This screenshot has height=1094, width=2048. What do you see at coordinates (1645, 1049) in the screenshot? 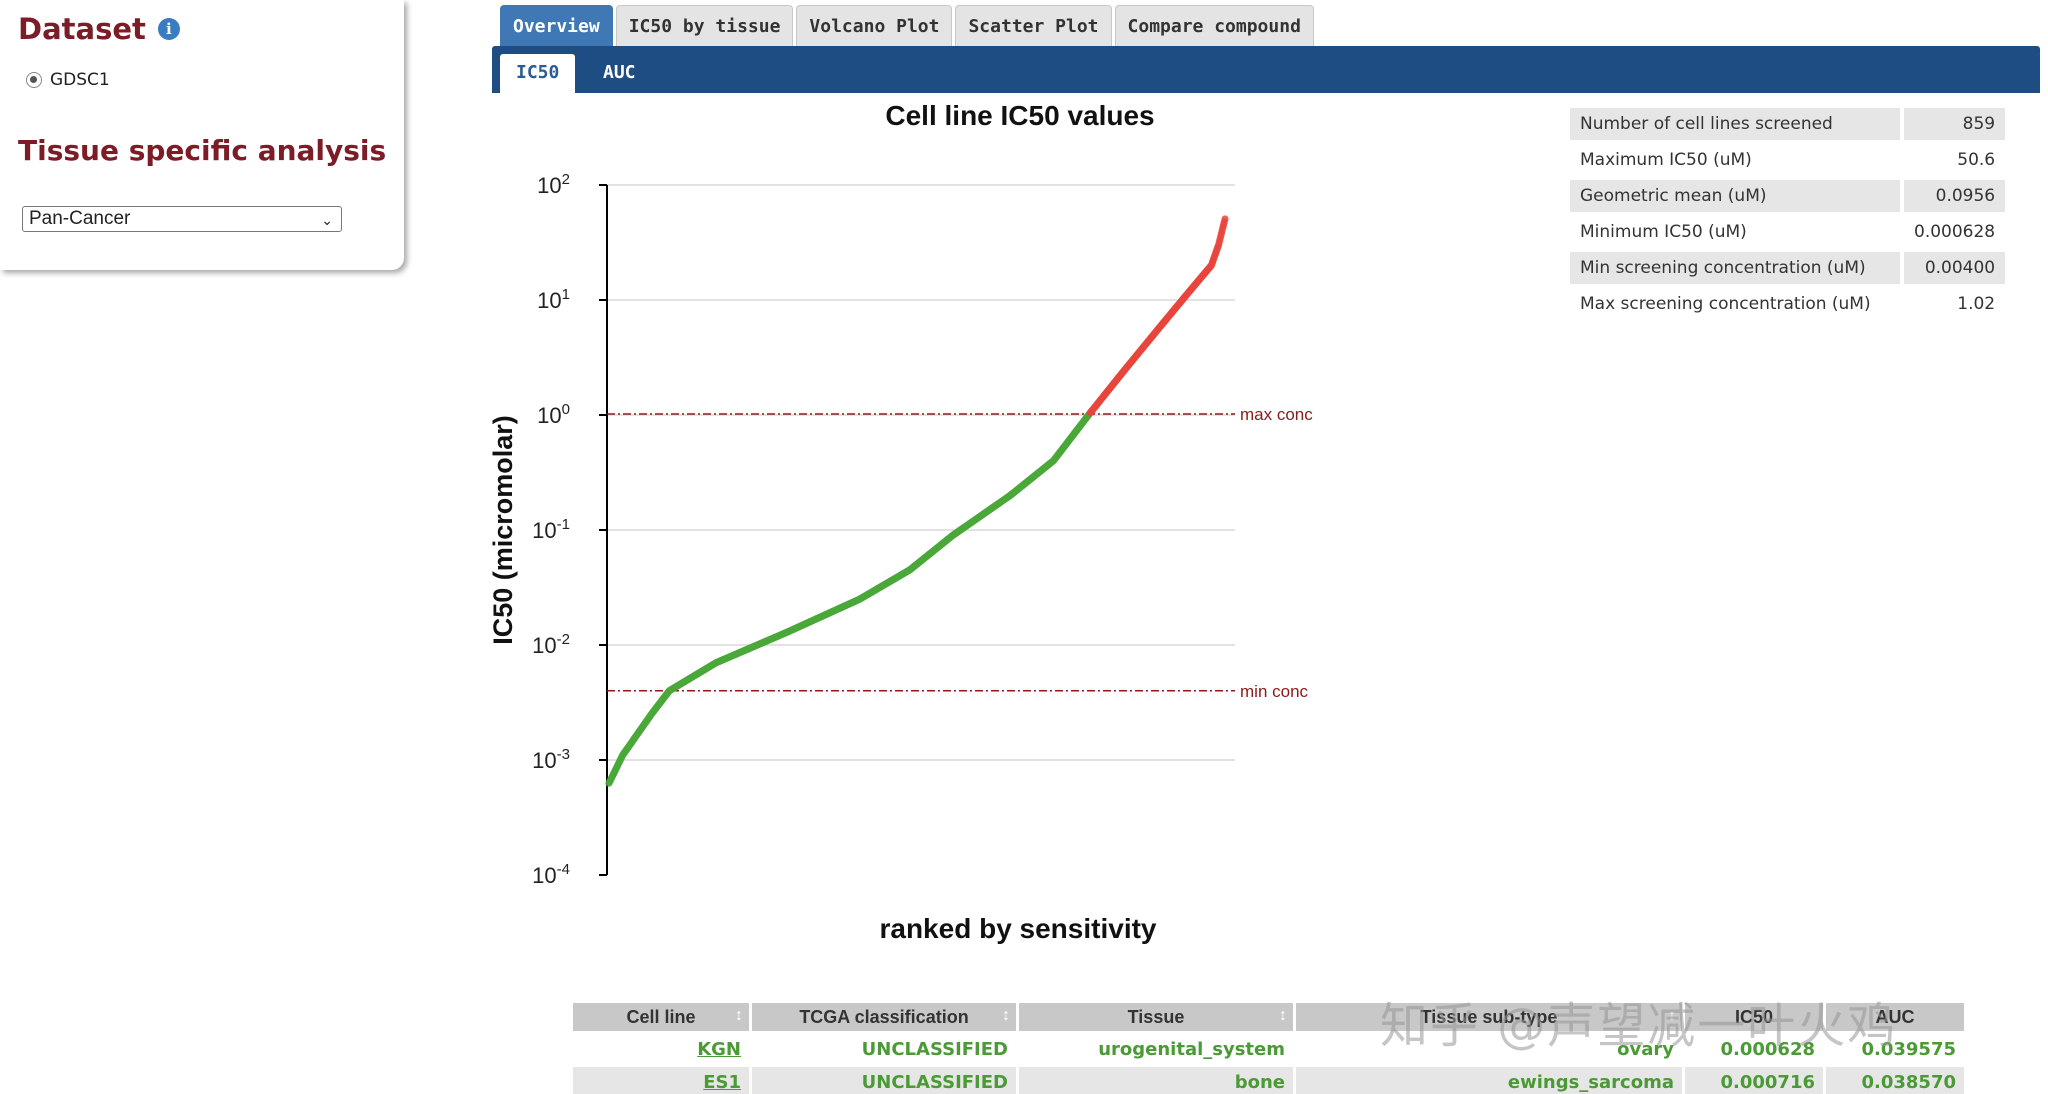
I see `subtype-cell: ovary` at bounding box center [1645, 1049].